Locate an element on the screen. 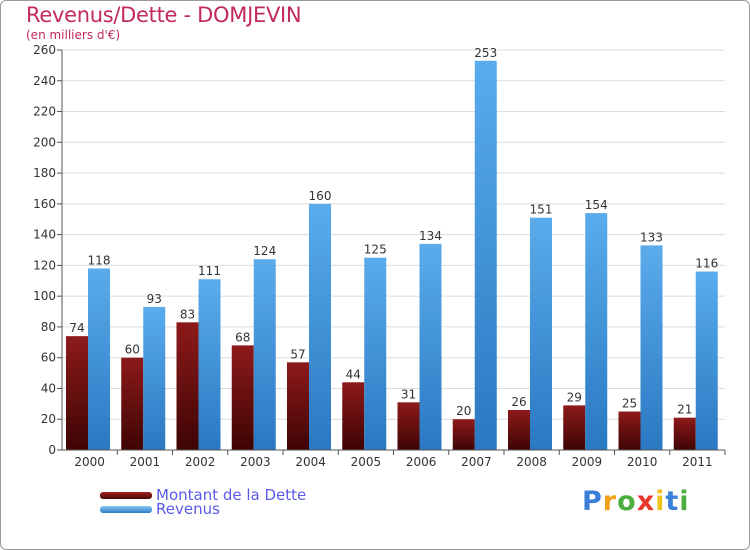 This screenshot has height=550, width=750. bar-revenue-2009 is located at coordinates (596, 331).